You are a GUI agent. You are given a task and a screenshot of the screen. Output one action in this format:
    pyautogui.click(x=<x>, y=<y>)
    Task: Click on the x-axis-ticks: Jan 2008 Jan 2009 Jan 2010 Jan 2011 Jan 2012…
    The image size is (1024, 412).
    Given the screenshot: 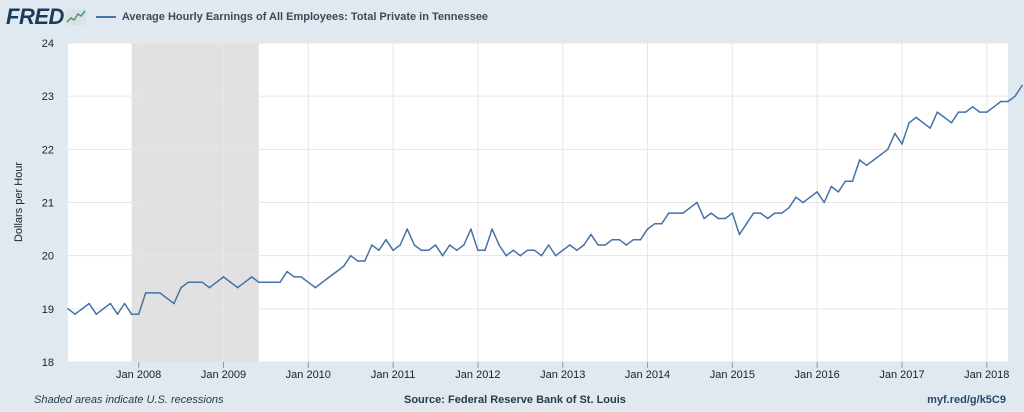 What is the action you would take?
    pyautogui.click(x=562, y=371)
    